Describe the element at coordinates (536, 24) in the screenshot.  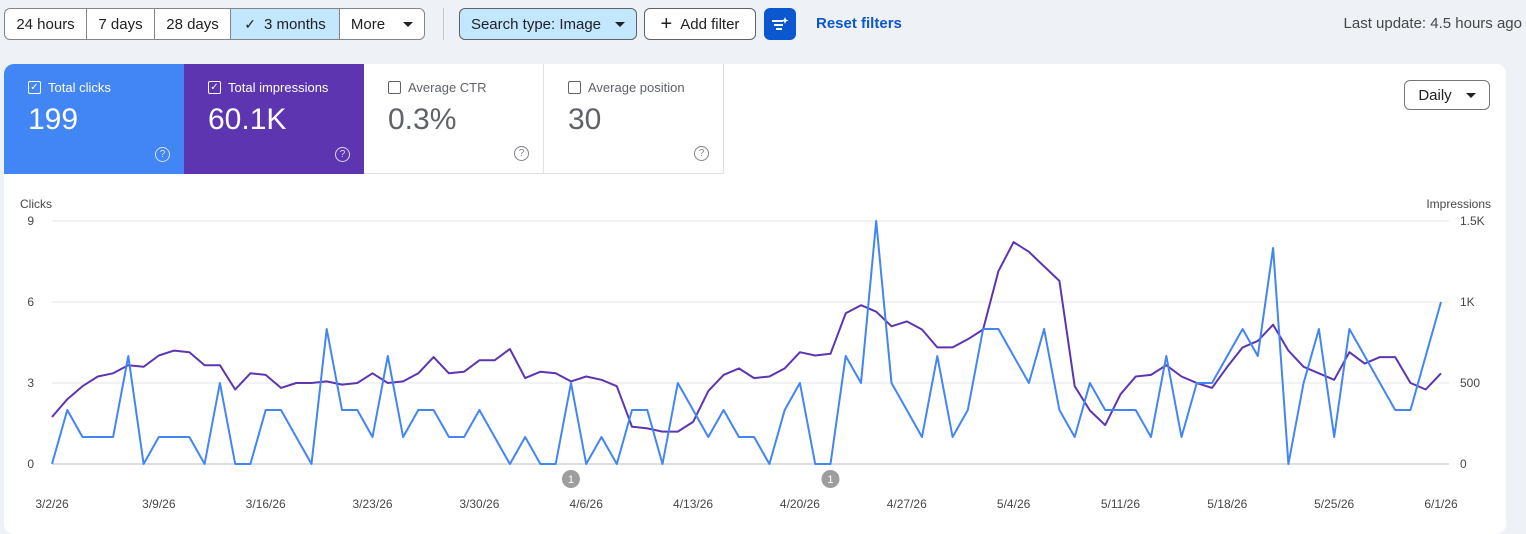
I see `search-type-label: Search type: Image` at that location.